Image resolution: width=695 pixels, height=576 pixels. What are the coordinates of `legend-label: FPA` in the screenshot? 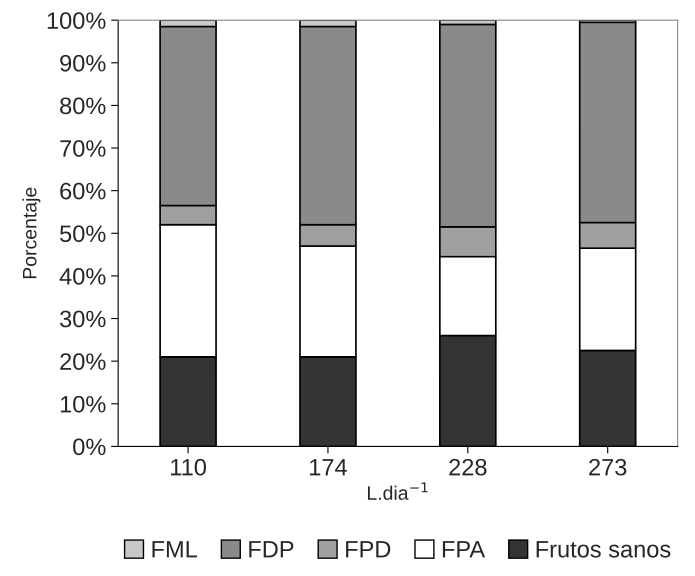 It's located at (464, 549).